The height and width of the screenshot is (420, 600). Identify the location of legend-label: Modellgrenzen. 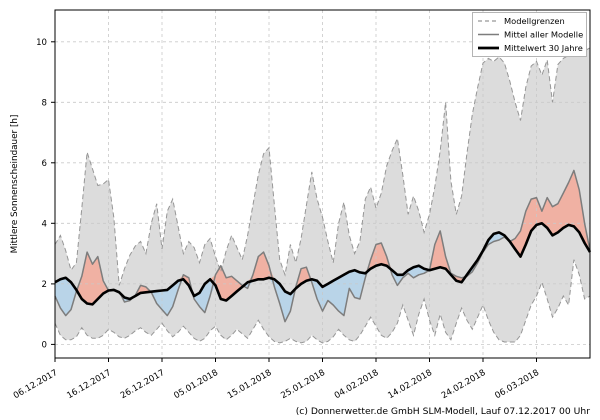
(534, 21).